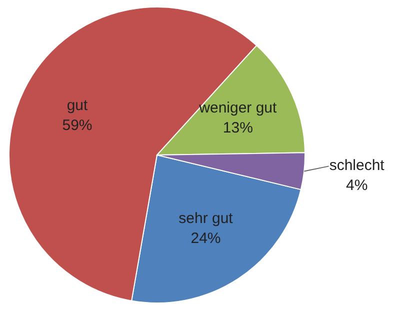  I want to click on slice-label: schlecht, so click(357, 165).